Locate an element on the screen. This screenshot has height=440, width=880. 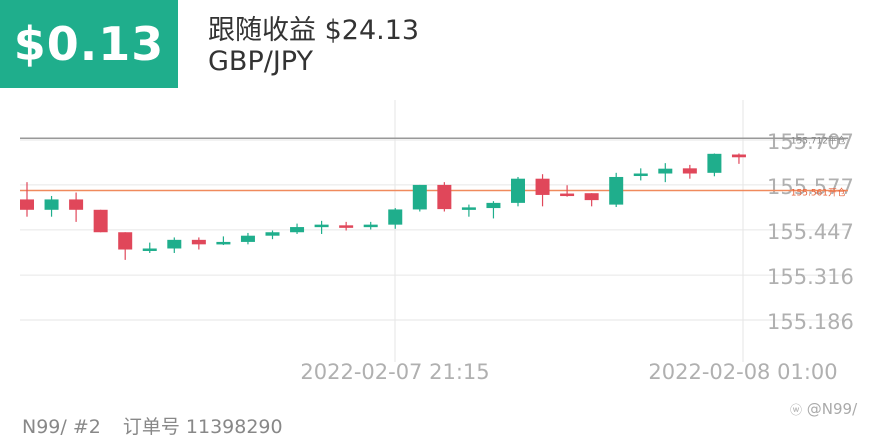
order-info: N99/ #2 订单号 11398290 is located at coordinates (152, 425).